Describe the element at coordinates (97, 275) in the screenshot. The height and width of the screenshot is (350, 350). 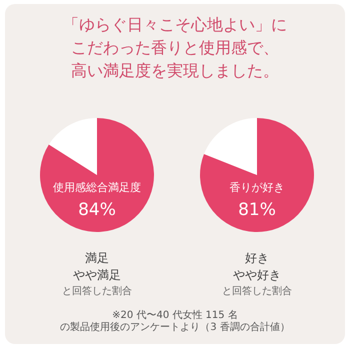
I see `text: やや満足` at that location.